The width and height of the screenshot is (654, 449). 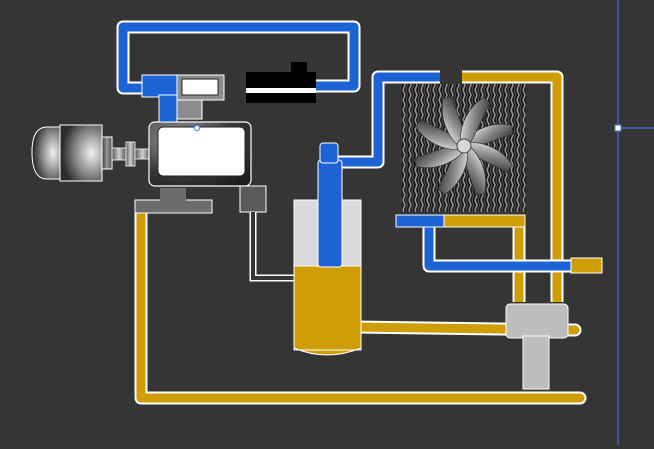 I want to click on oil-separator-tank, so click(x=327, y=249).